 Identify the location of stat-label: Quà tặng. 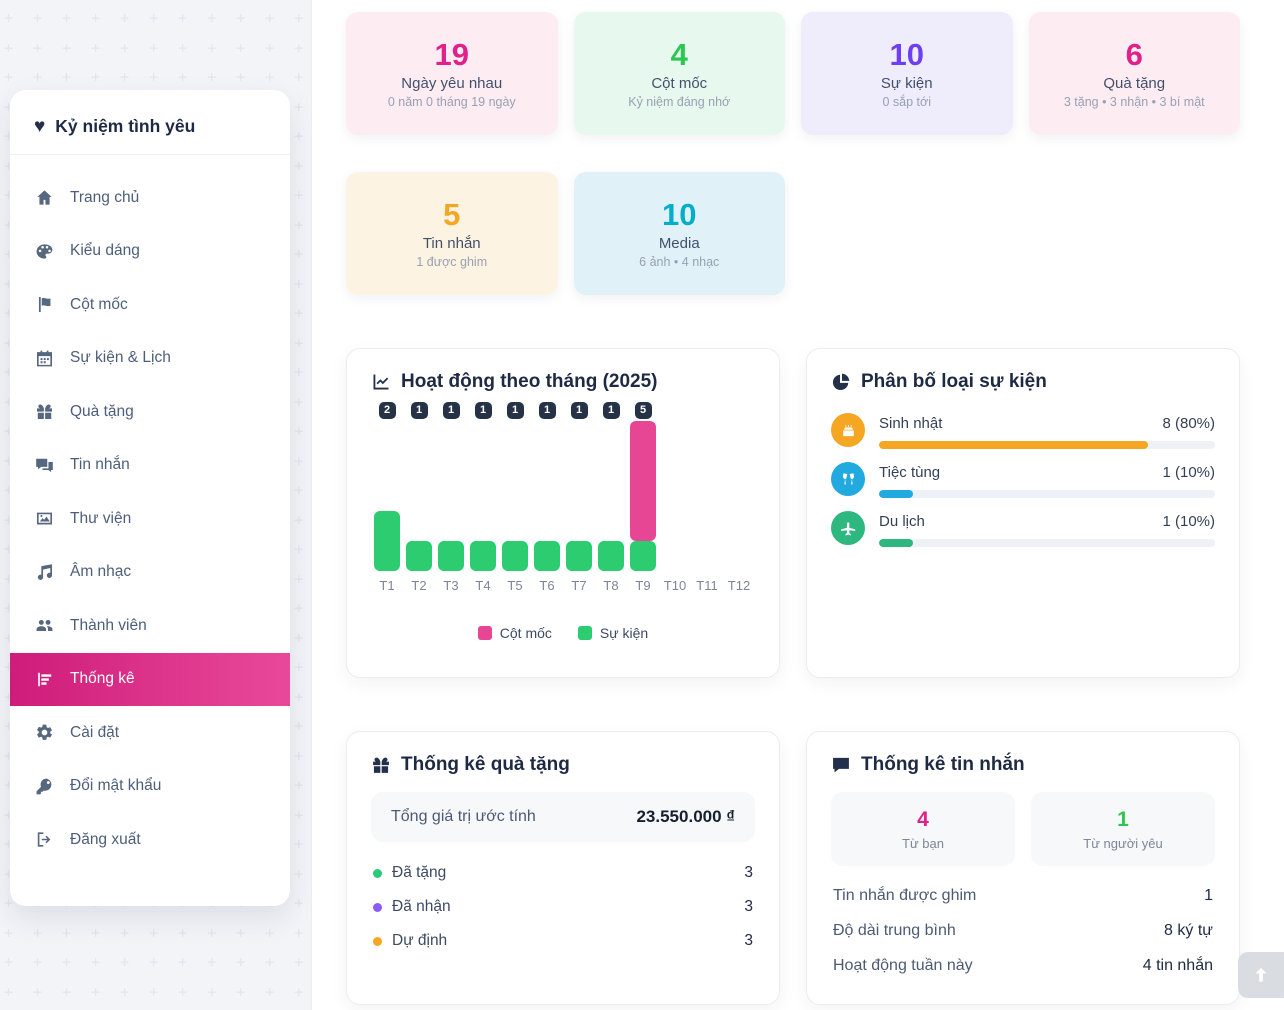
(1134, 84).